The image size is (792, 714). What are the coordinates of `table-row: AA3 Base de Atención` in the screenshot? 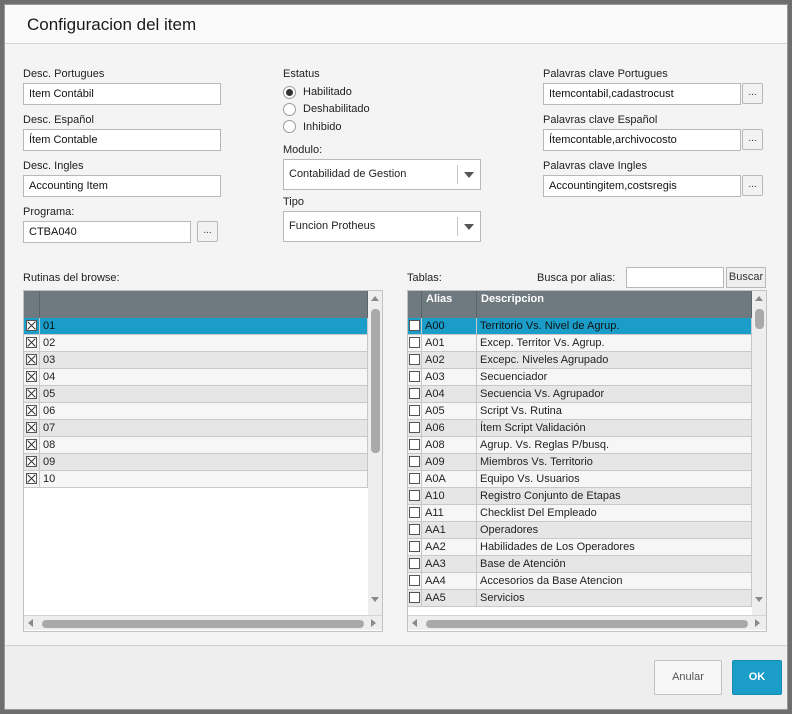 It's located at (580, 564).